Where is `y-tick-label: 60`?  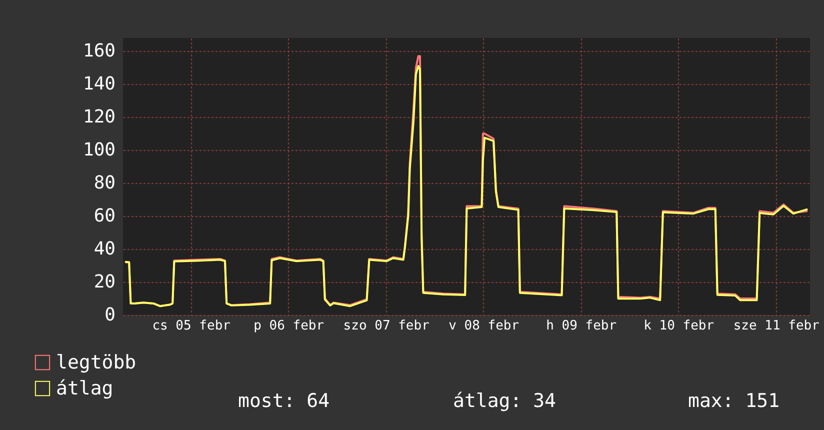
y-tick-label: 60 is located at coordinates (105, 216).